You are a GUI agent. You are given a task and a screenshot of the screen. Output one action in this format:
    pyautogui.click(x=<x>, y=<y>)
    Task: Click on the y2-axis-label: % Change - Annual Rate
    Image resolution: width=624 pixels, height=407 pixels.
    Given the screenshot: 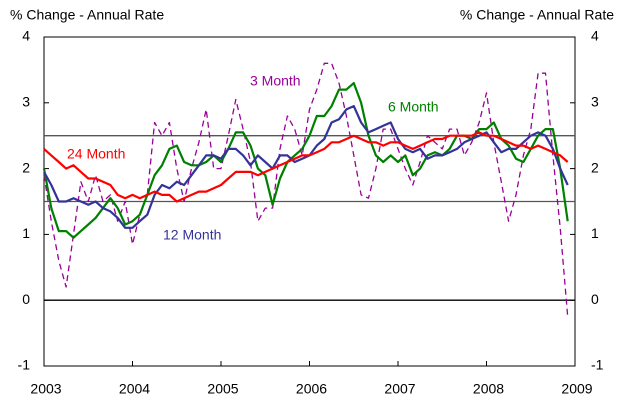 What is the action you would take?
    pyautogui.click(x=537, y=15)
    